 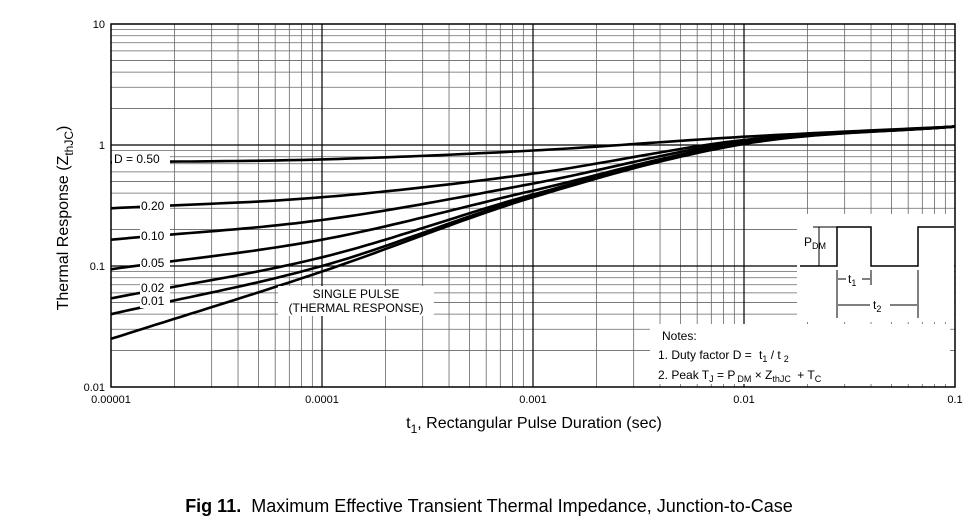 I want to click on inset-t1-label: t1, so click(x=852, y=280).